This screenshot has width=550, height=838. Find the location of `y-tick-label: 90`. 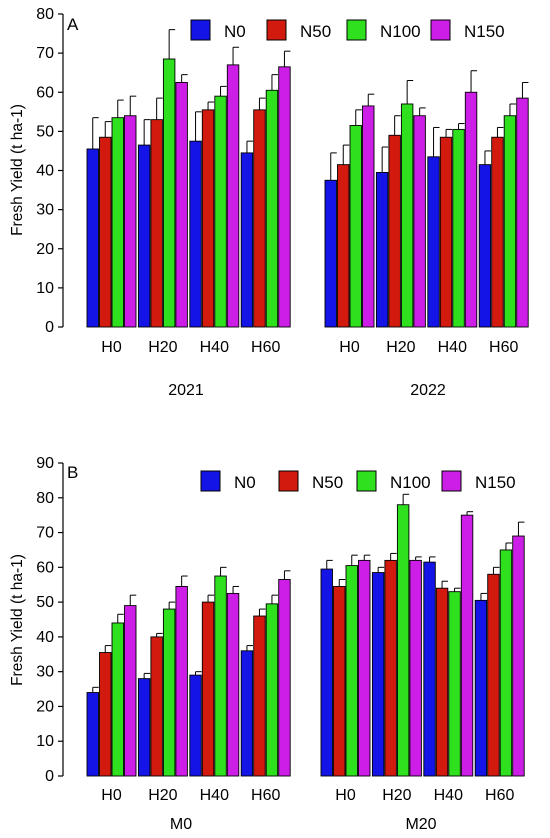

y-tick-label: 90 is located at coordinates (45, 463).